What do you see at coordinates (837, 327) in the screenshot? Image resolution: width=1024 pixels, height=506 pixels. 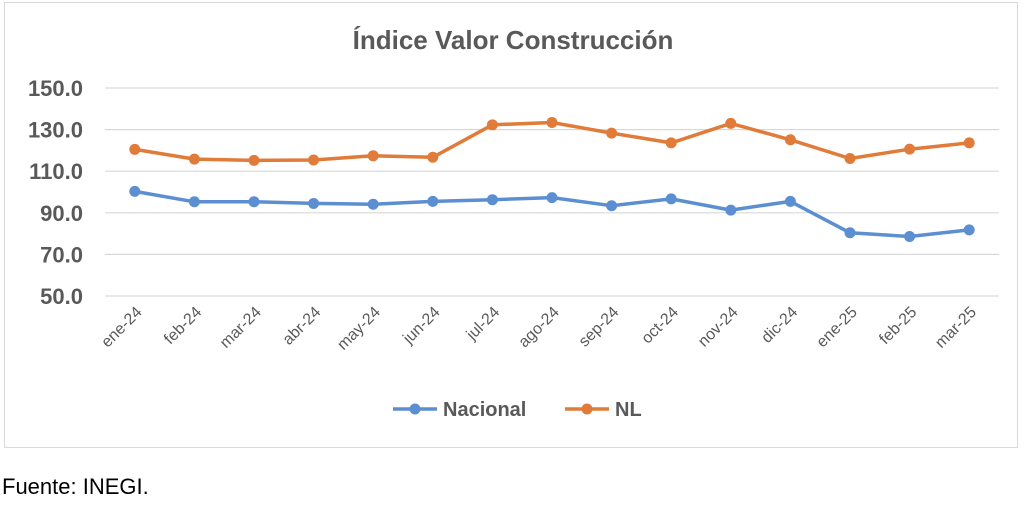 I see `x-tick-label: ene-25` at bounding box center [837, 327].